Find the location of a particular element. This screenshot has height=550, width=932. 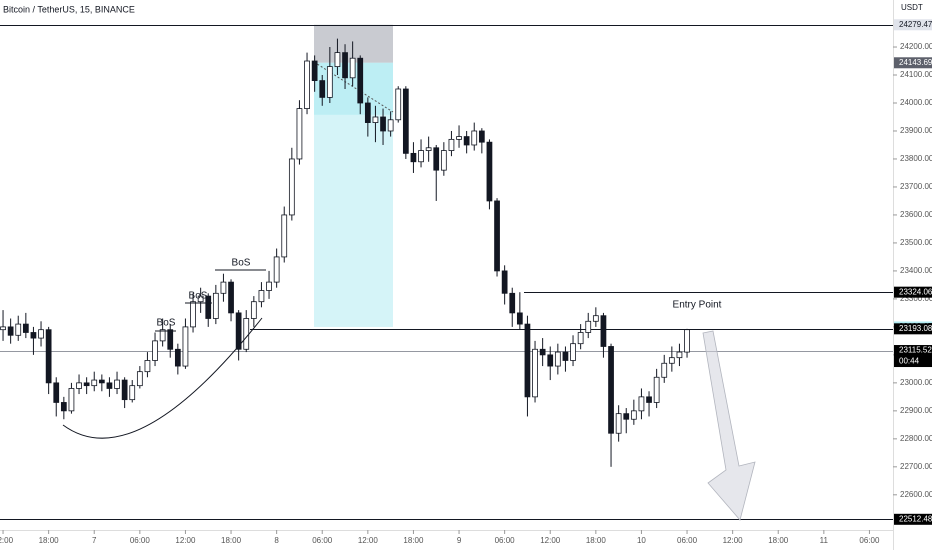

bos-label: BoS is located at coordinates (198, 296).